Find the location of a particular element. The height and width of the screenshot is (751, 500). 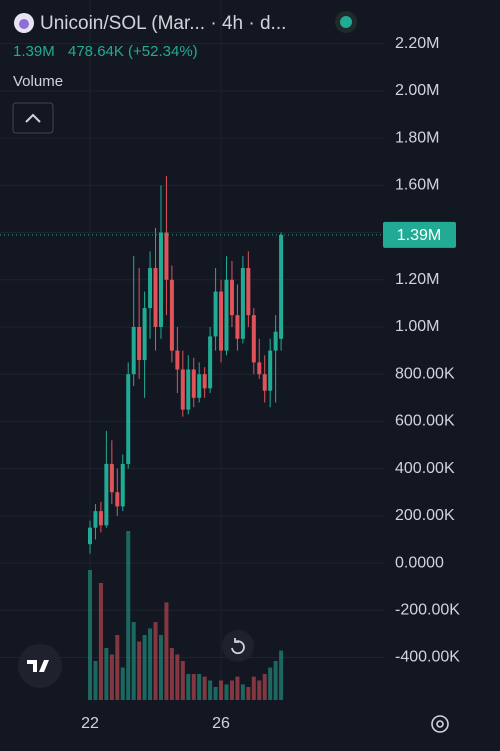

y-tick-label: 2.20M is located at coordinates (417, 43).